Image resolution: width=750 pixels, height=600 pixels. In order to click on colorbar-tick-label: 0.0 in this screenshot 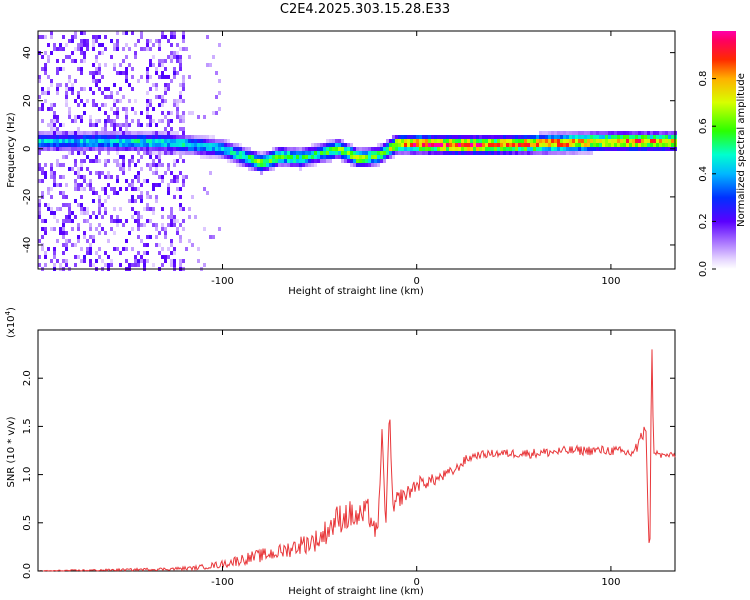, I will do `click(703, 269)`.